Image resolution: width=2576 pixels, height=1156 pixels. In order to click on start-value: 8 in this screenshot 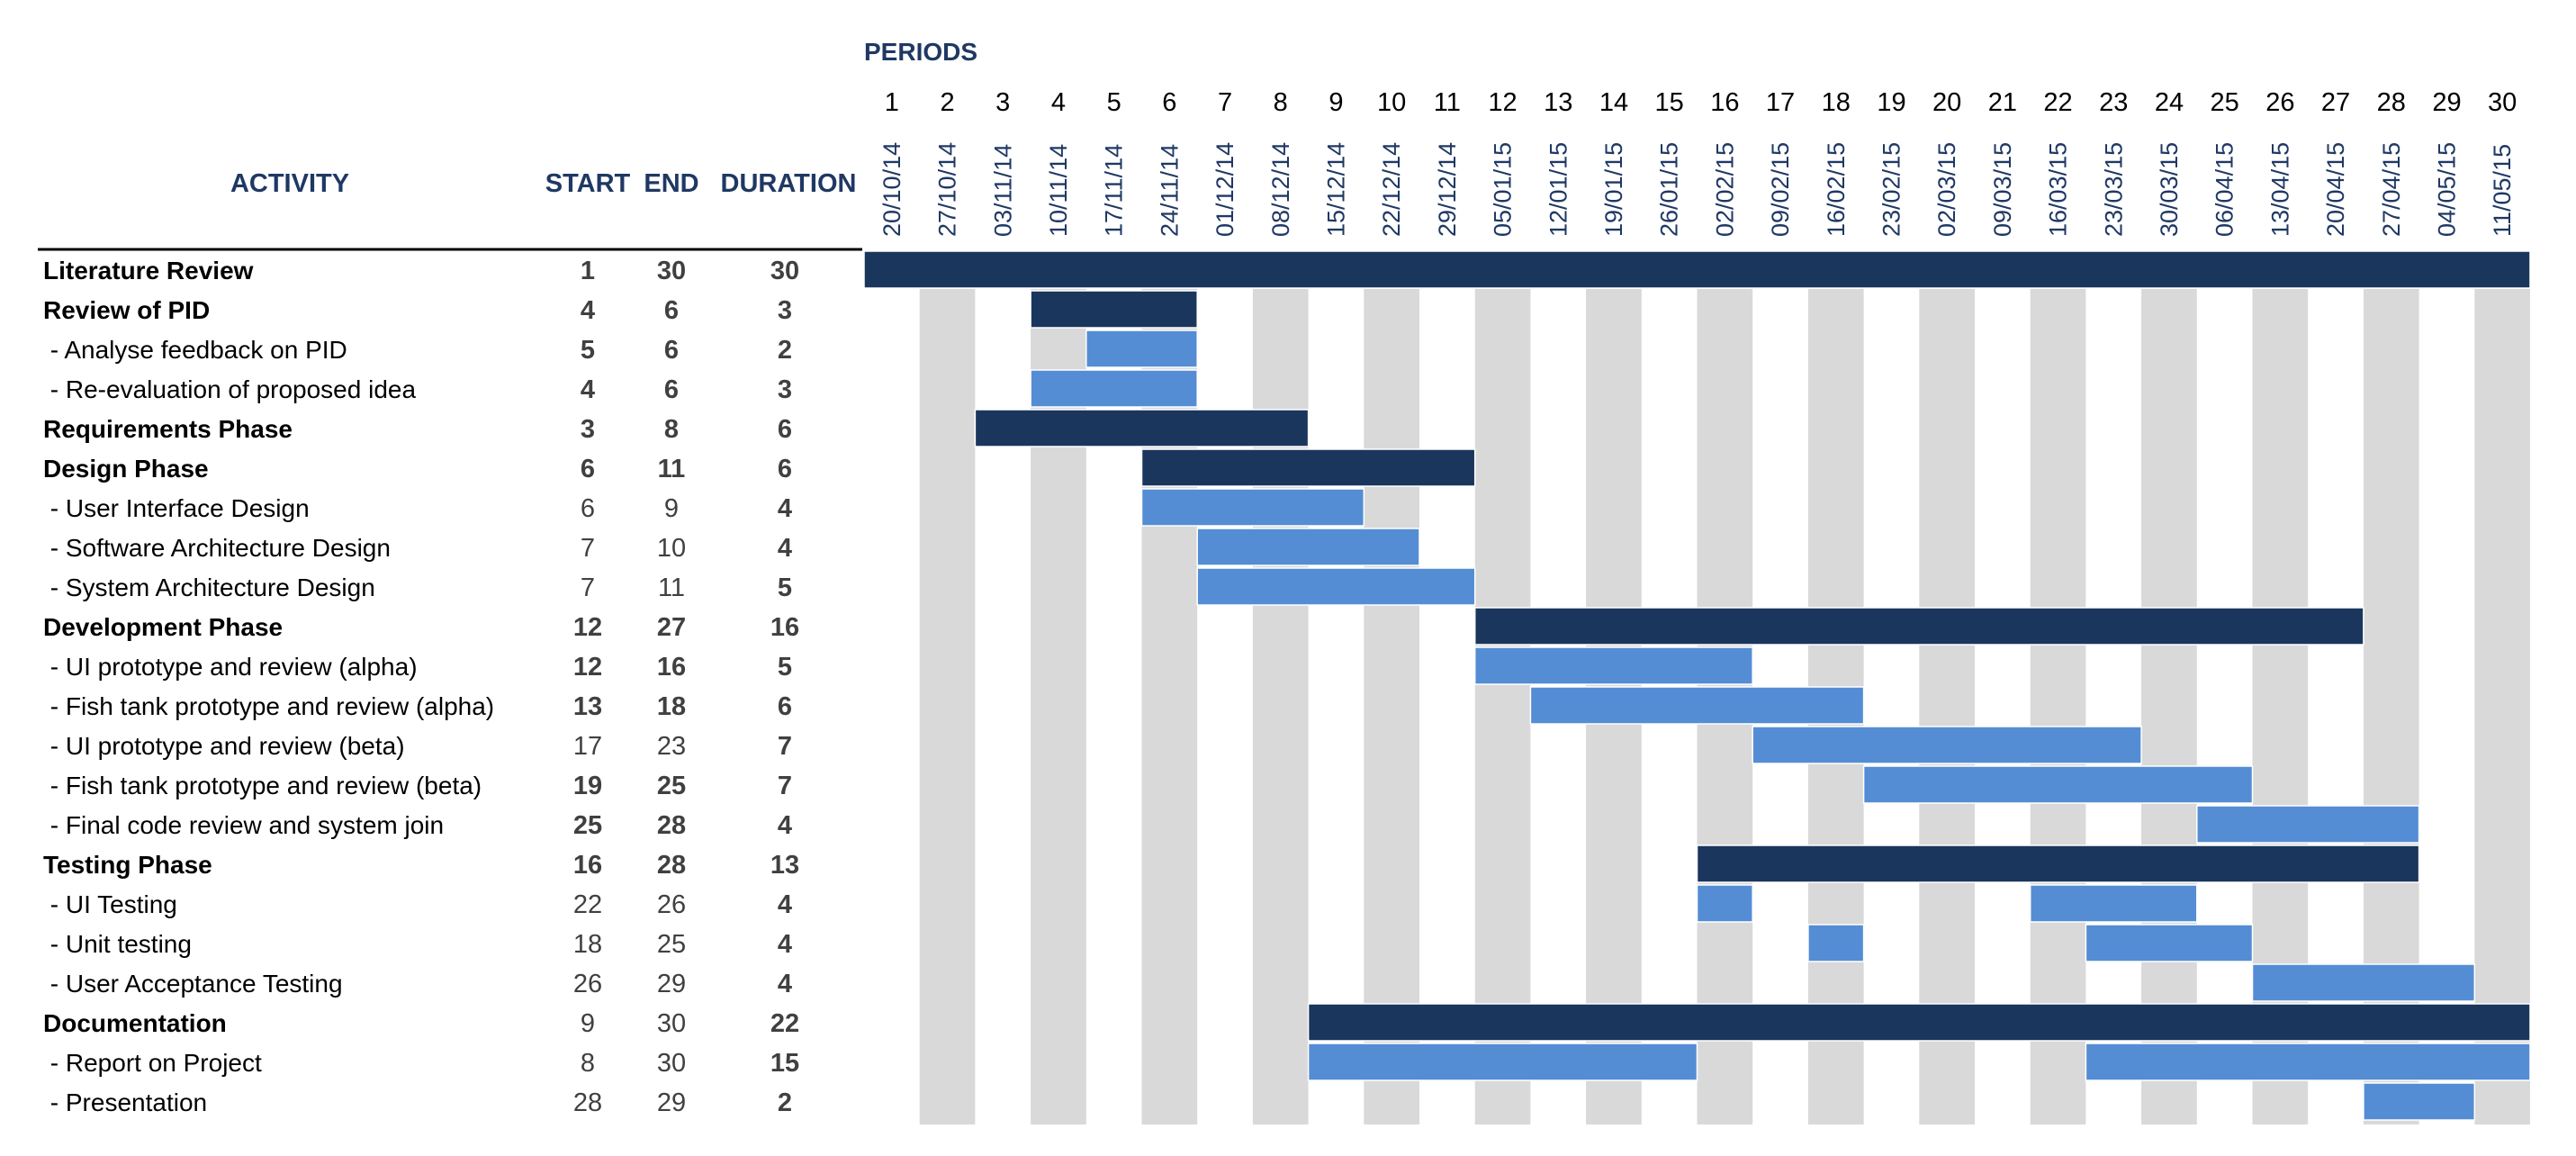, I will do `click(588, 1063)`.